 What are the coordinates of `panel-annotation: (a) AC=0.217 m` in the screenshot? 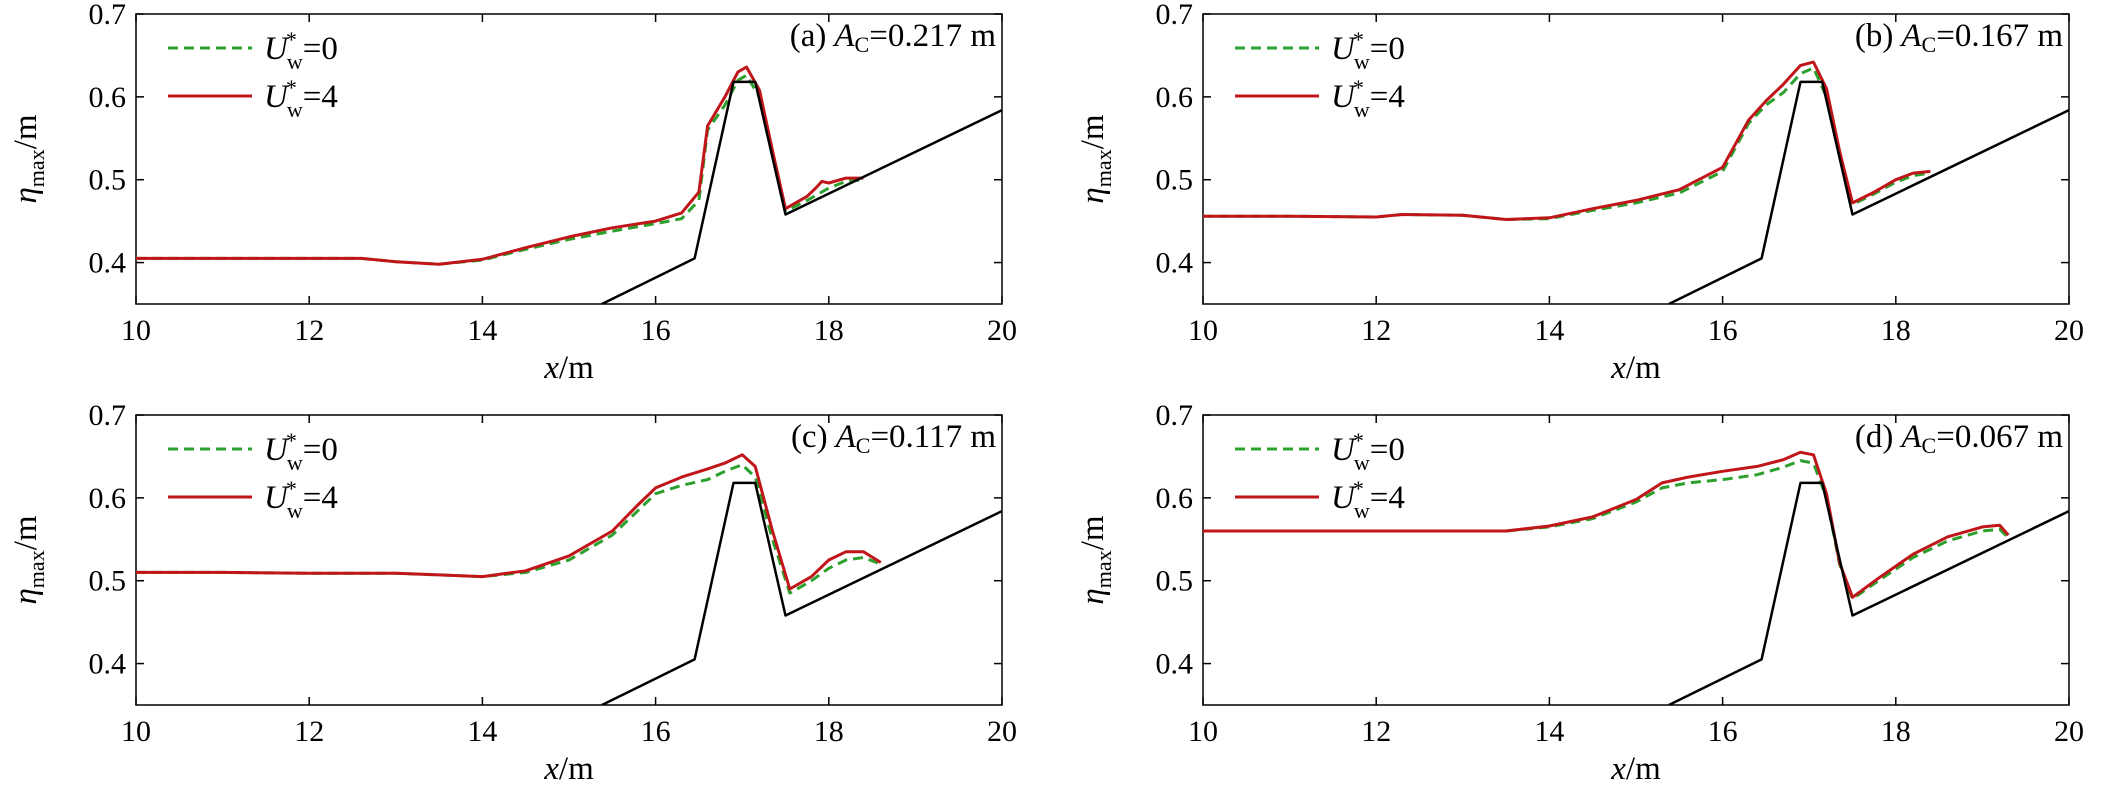 It's located at (893, 37).